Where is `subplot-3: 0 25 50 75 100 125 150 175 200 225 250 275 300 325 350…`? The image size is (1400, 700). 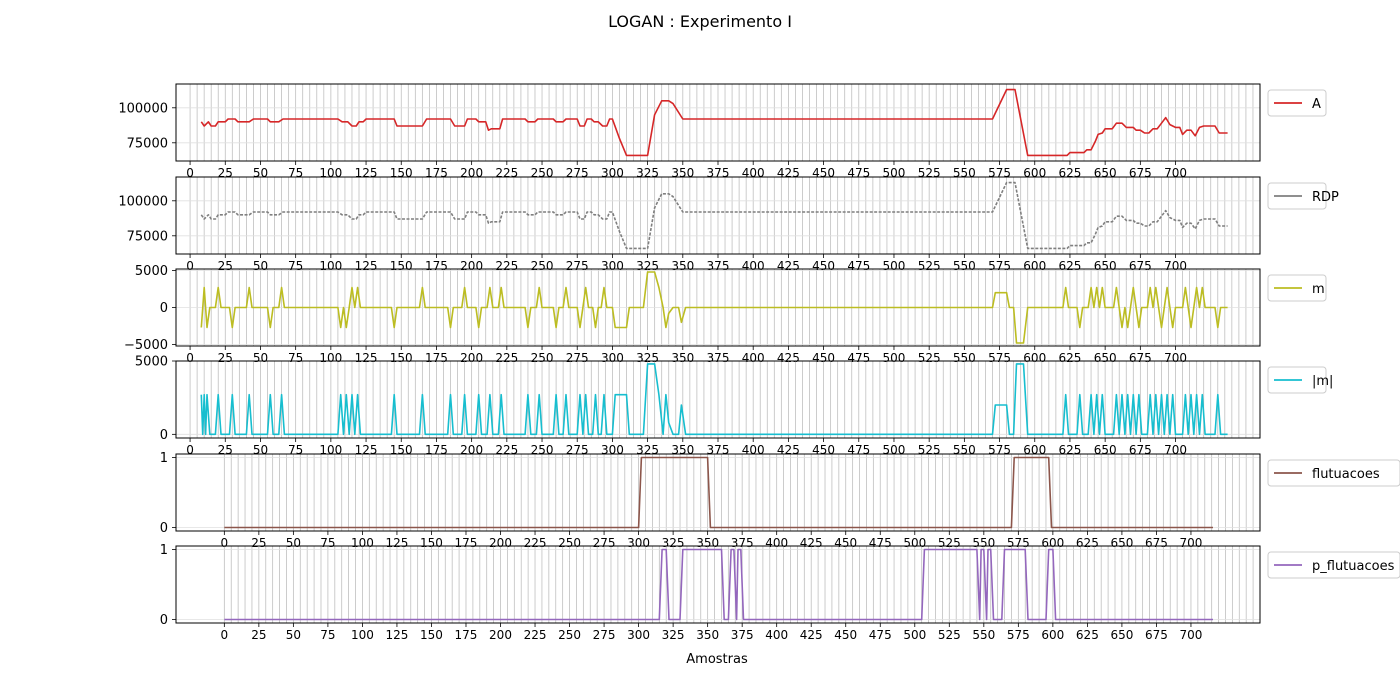
subplot-3: 0 25 50 75 100 125 150 175 200 225 250 275 300 325 350… is located at coordinates (725, 314).